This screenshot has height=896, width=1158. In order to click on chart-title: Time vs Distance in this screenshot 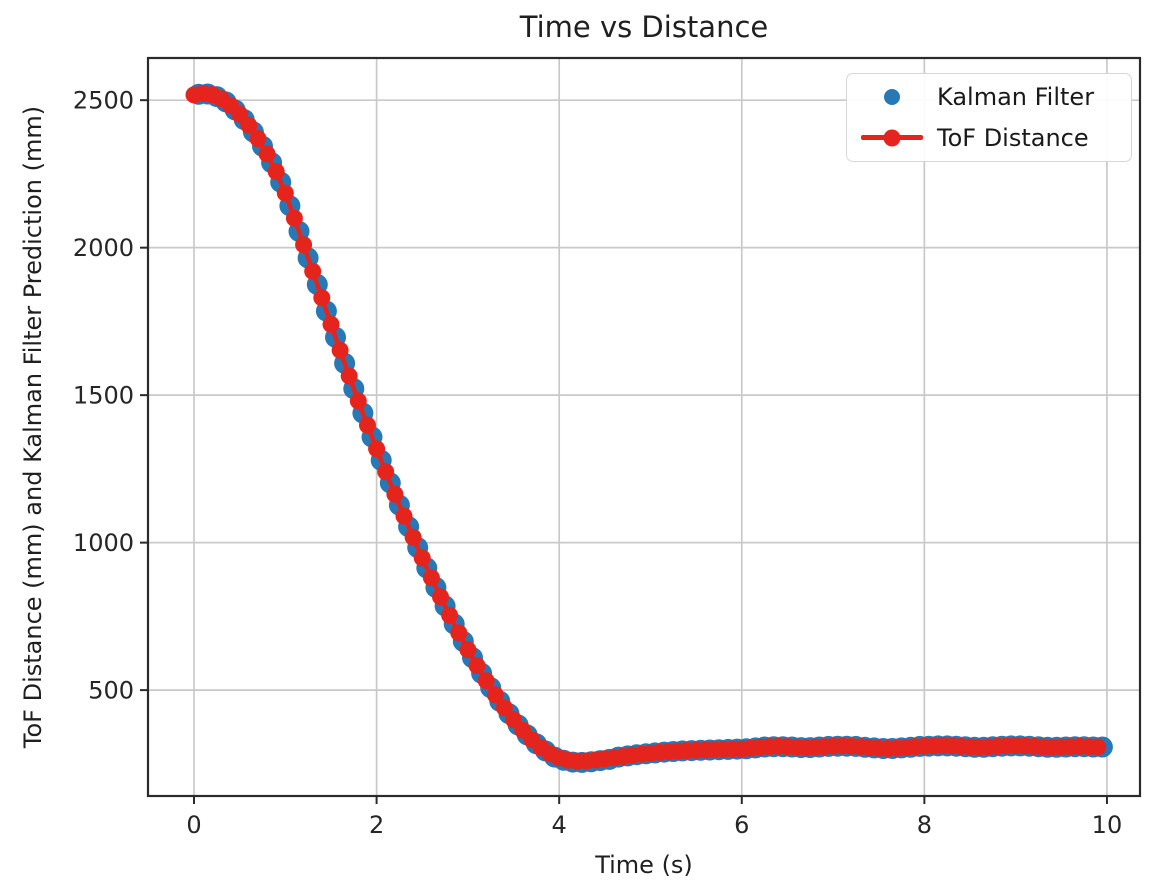, I will do `click(644, 27)`.